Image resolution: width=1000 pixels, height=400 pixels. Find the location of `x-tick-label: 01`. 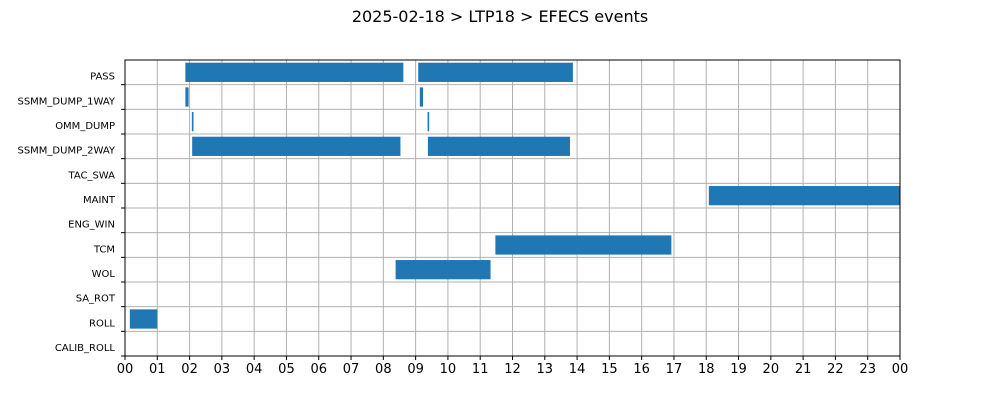

x-tick-label: 01 is located at coordinates (157, 369).